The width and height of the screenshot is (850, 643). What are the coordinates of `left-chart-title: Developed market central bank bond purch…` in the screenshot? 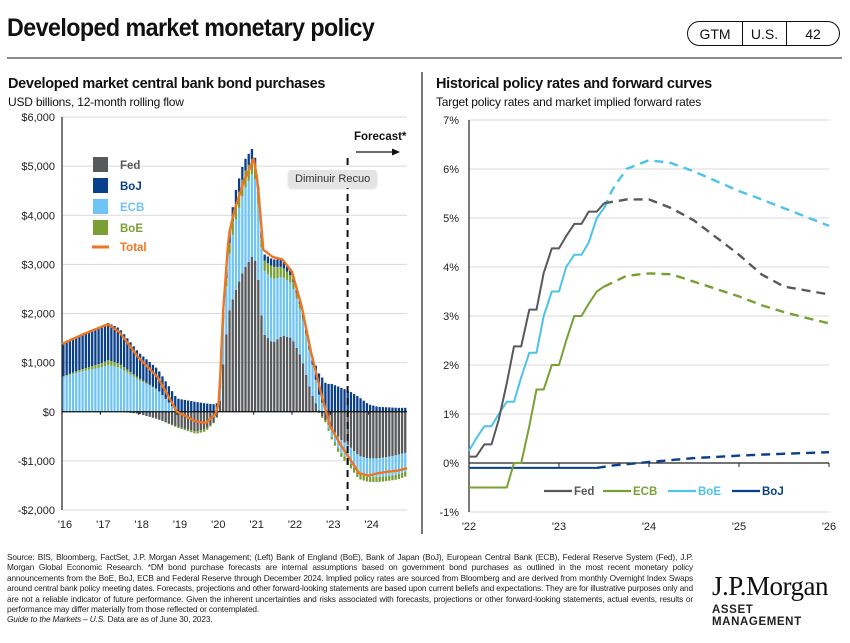 It's located at (167, 84).